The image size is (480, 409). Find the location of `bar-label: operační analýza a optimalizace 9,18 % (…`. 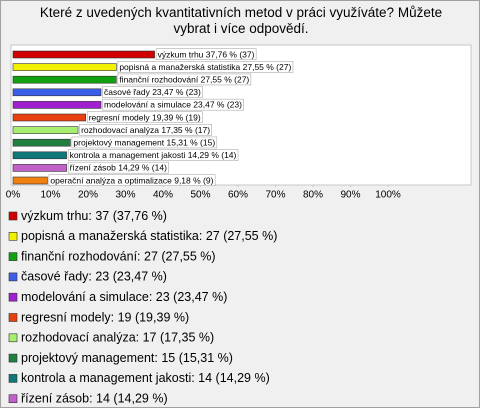

bar-label: operační analýza a optimalizace 9,18 % (… is located at coordinates (131, 180).